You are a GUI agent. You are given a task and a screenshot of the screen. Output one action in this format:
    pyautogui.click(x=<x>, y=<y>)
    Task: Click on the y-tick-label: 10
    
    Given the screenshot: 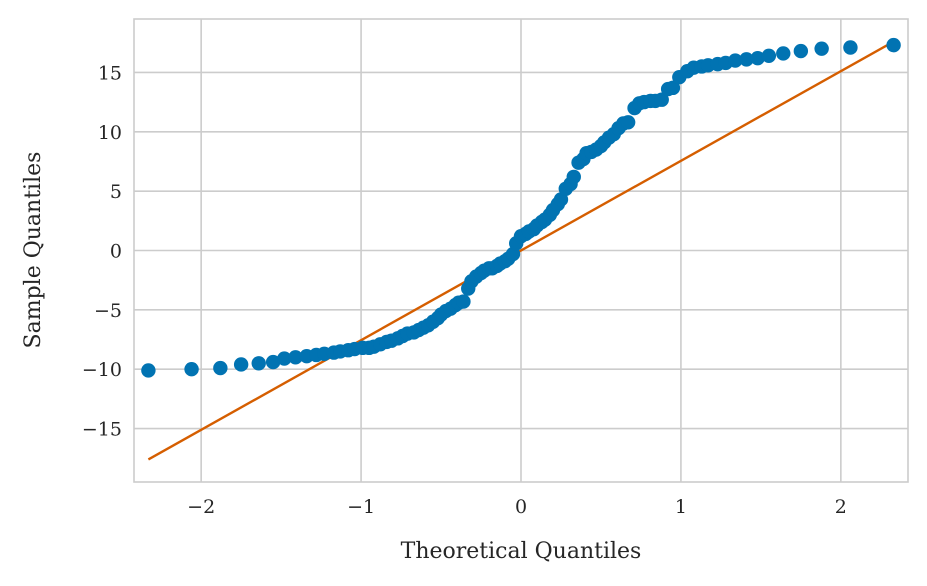 What is the action you would take?
    pyautogui.click(x=110, y=133)
    